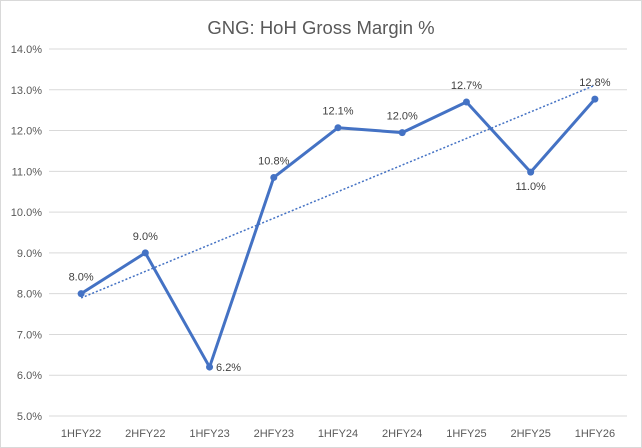 This screenshot has width=642, height=448. Describe the element at coordinates (402, 434) in the screenshot. I see `x-tick-label: 2HFY24` at that location.